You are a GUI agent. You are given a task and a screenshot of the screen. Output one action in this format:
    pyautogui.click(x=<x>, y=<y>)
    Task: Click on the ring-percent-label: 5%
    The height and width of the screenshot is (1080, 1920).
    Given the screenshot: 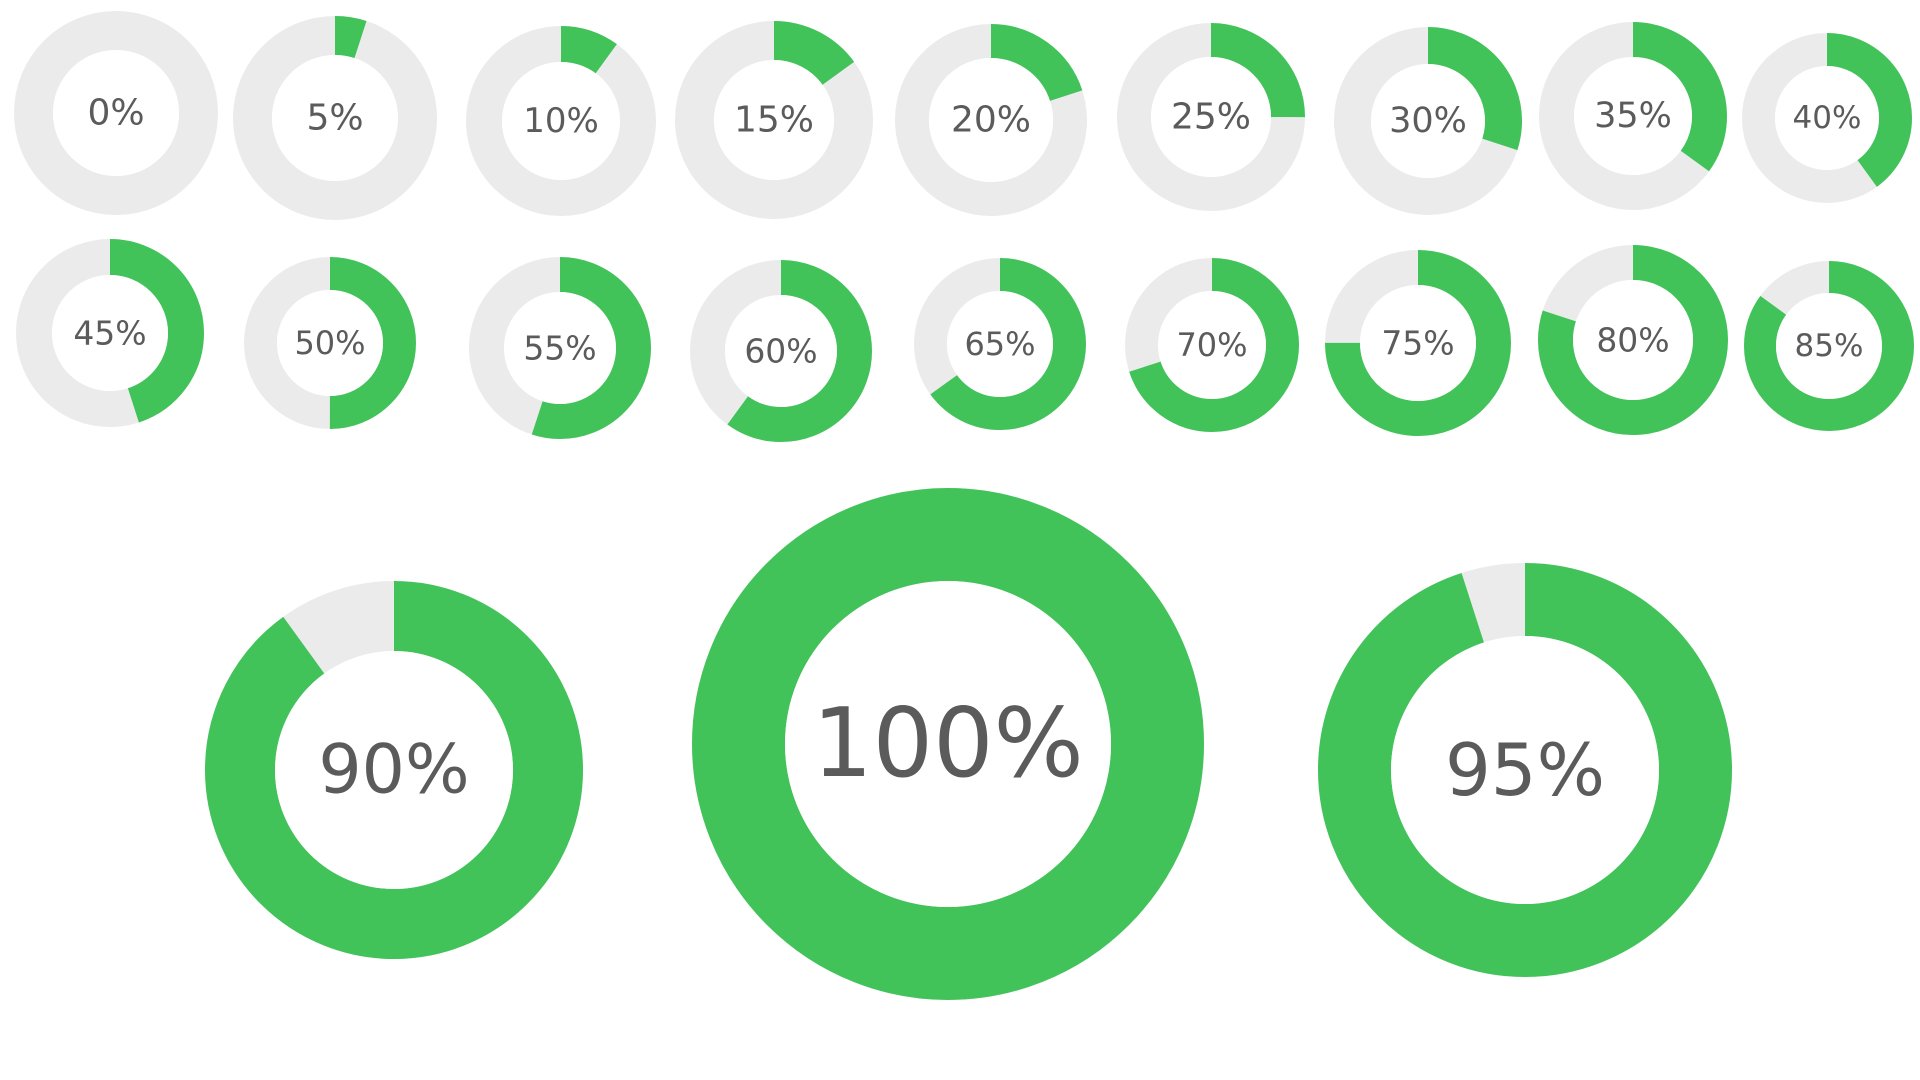 What is the action you would take?
    pyautogui.click(x=334, y=118)
    